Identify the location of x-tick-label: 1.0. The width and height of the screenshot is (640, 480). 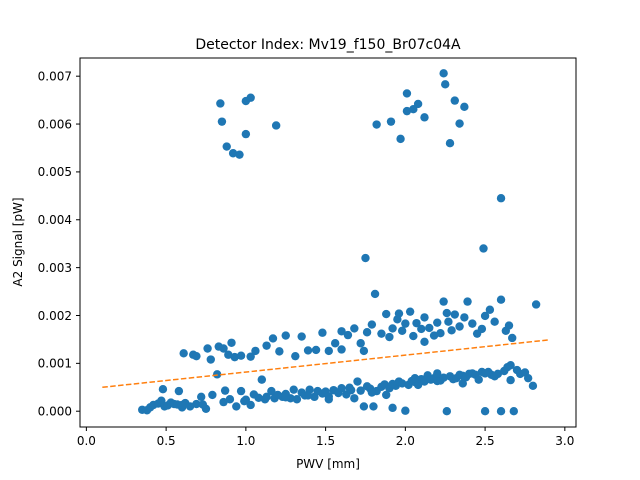
(245, 441).